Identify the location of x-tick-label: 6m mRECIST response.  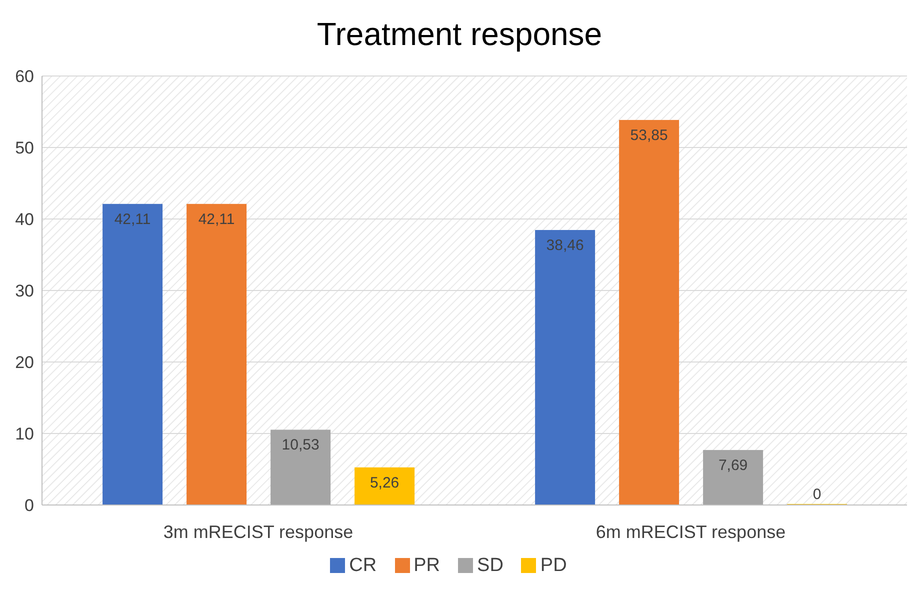
(691, 532).